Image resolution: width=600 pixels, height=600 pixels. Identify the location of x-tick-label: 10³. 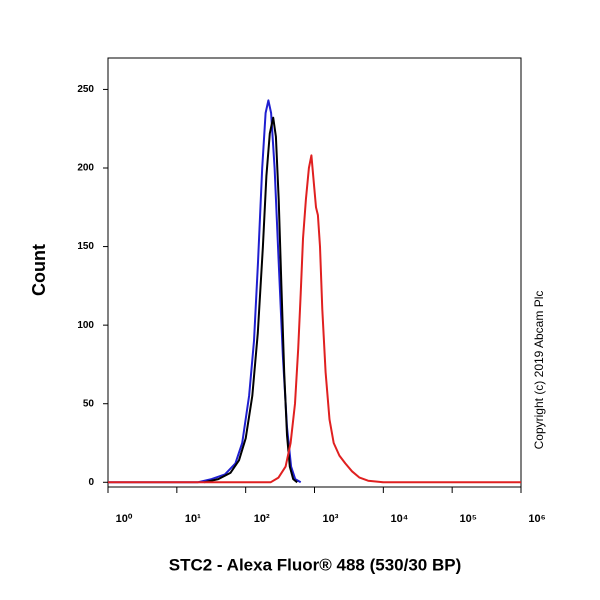
(331, 519).